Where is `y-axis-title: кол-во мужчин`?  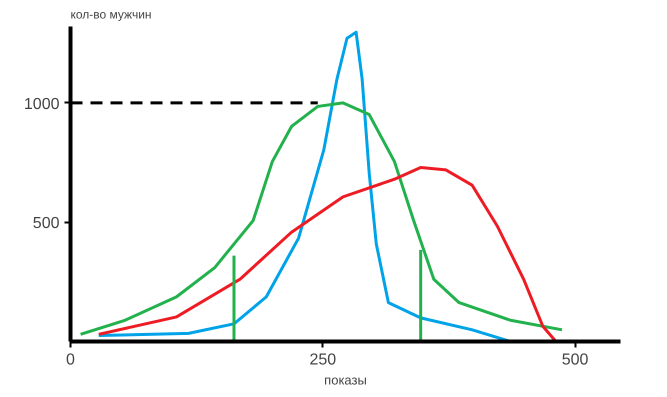
y-axis-title: кол-во мужчин is located at coordinates (111, 15).